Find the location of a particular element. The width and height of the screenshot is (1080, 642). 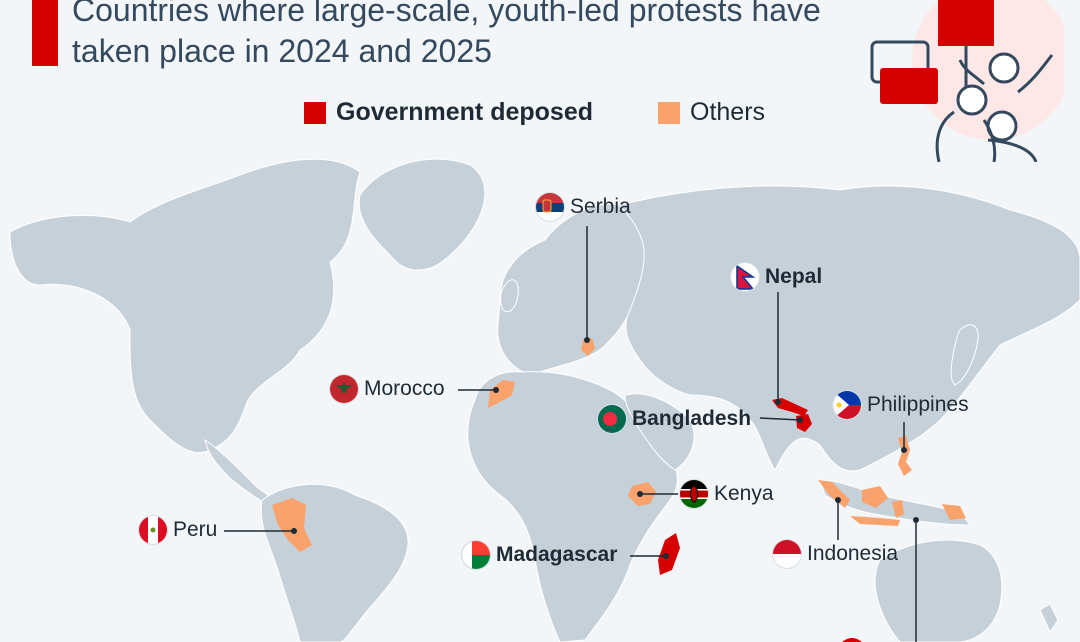

title-accent-bar is located at coordinates (45, 33).